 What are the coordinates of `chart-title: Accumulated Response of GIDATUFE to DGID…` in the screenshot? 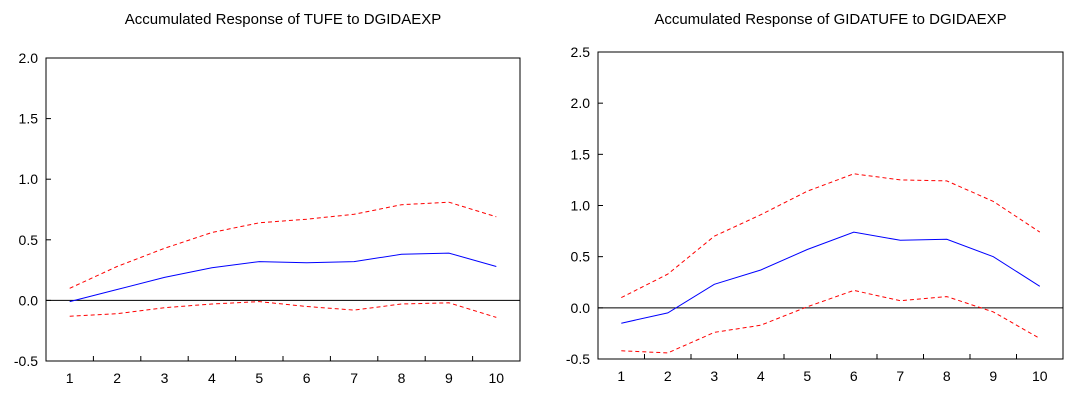 It's located at (830, 19).